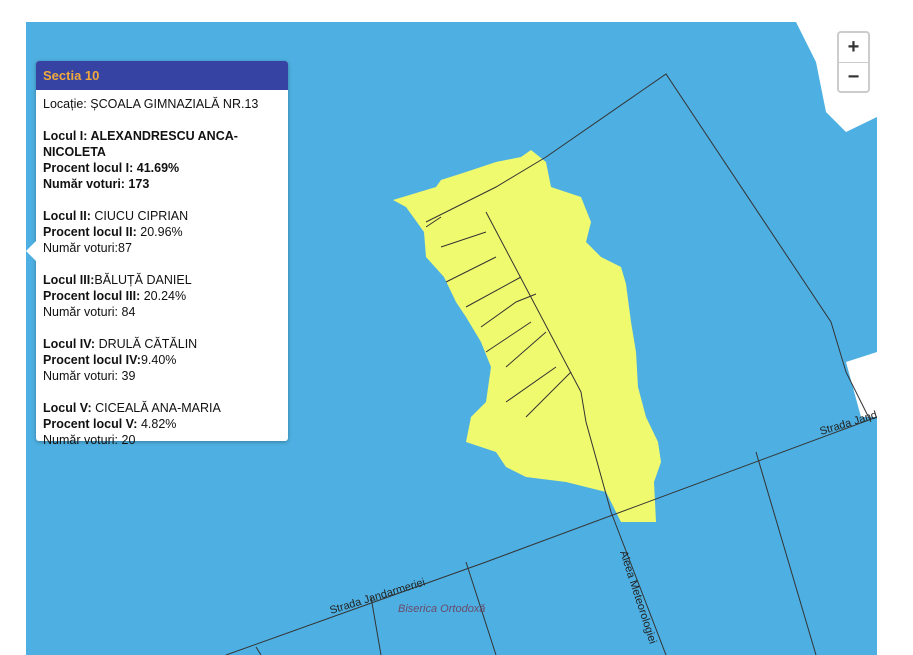 The image size is (913, 655). Describe the element at coordinates (847, 423) in the screenshot. I see `street-label: Strada Jand` at that location.